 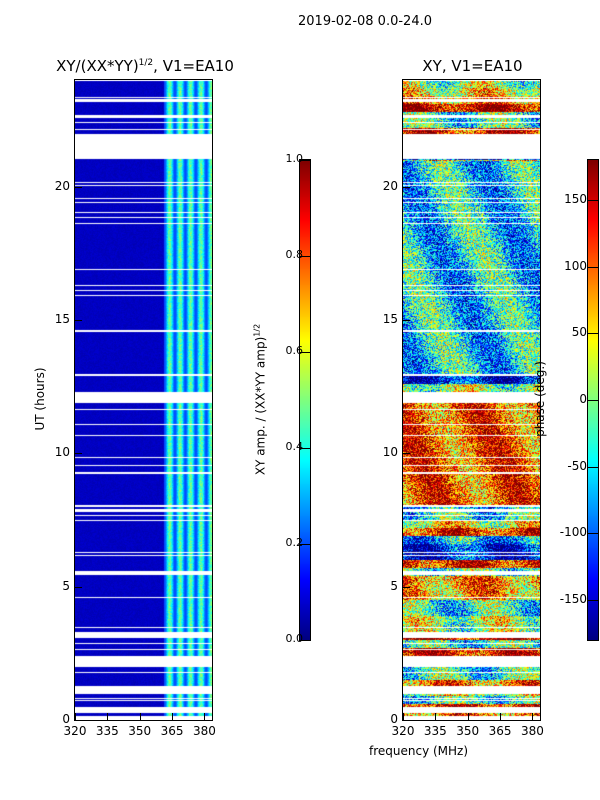 What do you see at coordinates (260, 399) in the screenshot?
I see `amp-colorbar-label: XY amp. / (XX*YY amp)1/2` at bounding box center [260, 399].